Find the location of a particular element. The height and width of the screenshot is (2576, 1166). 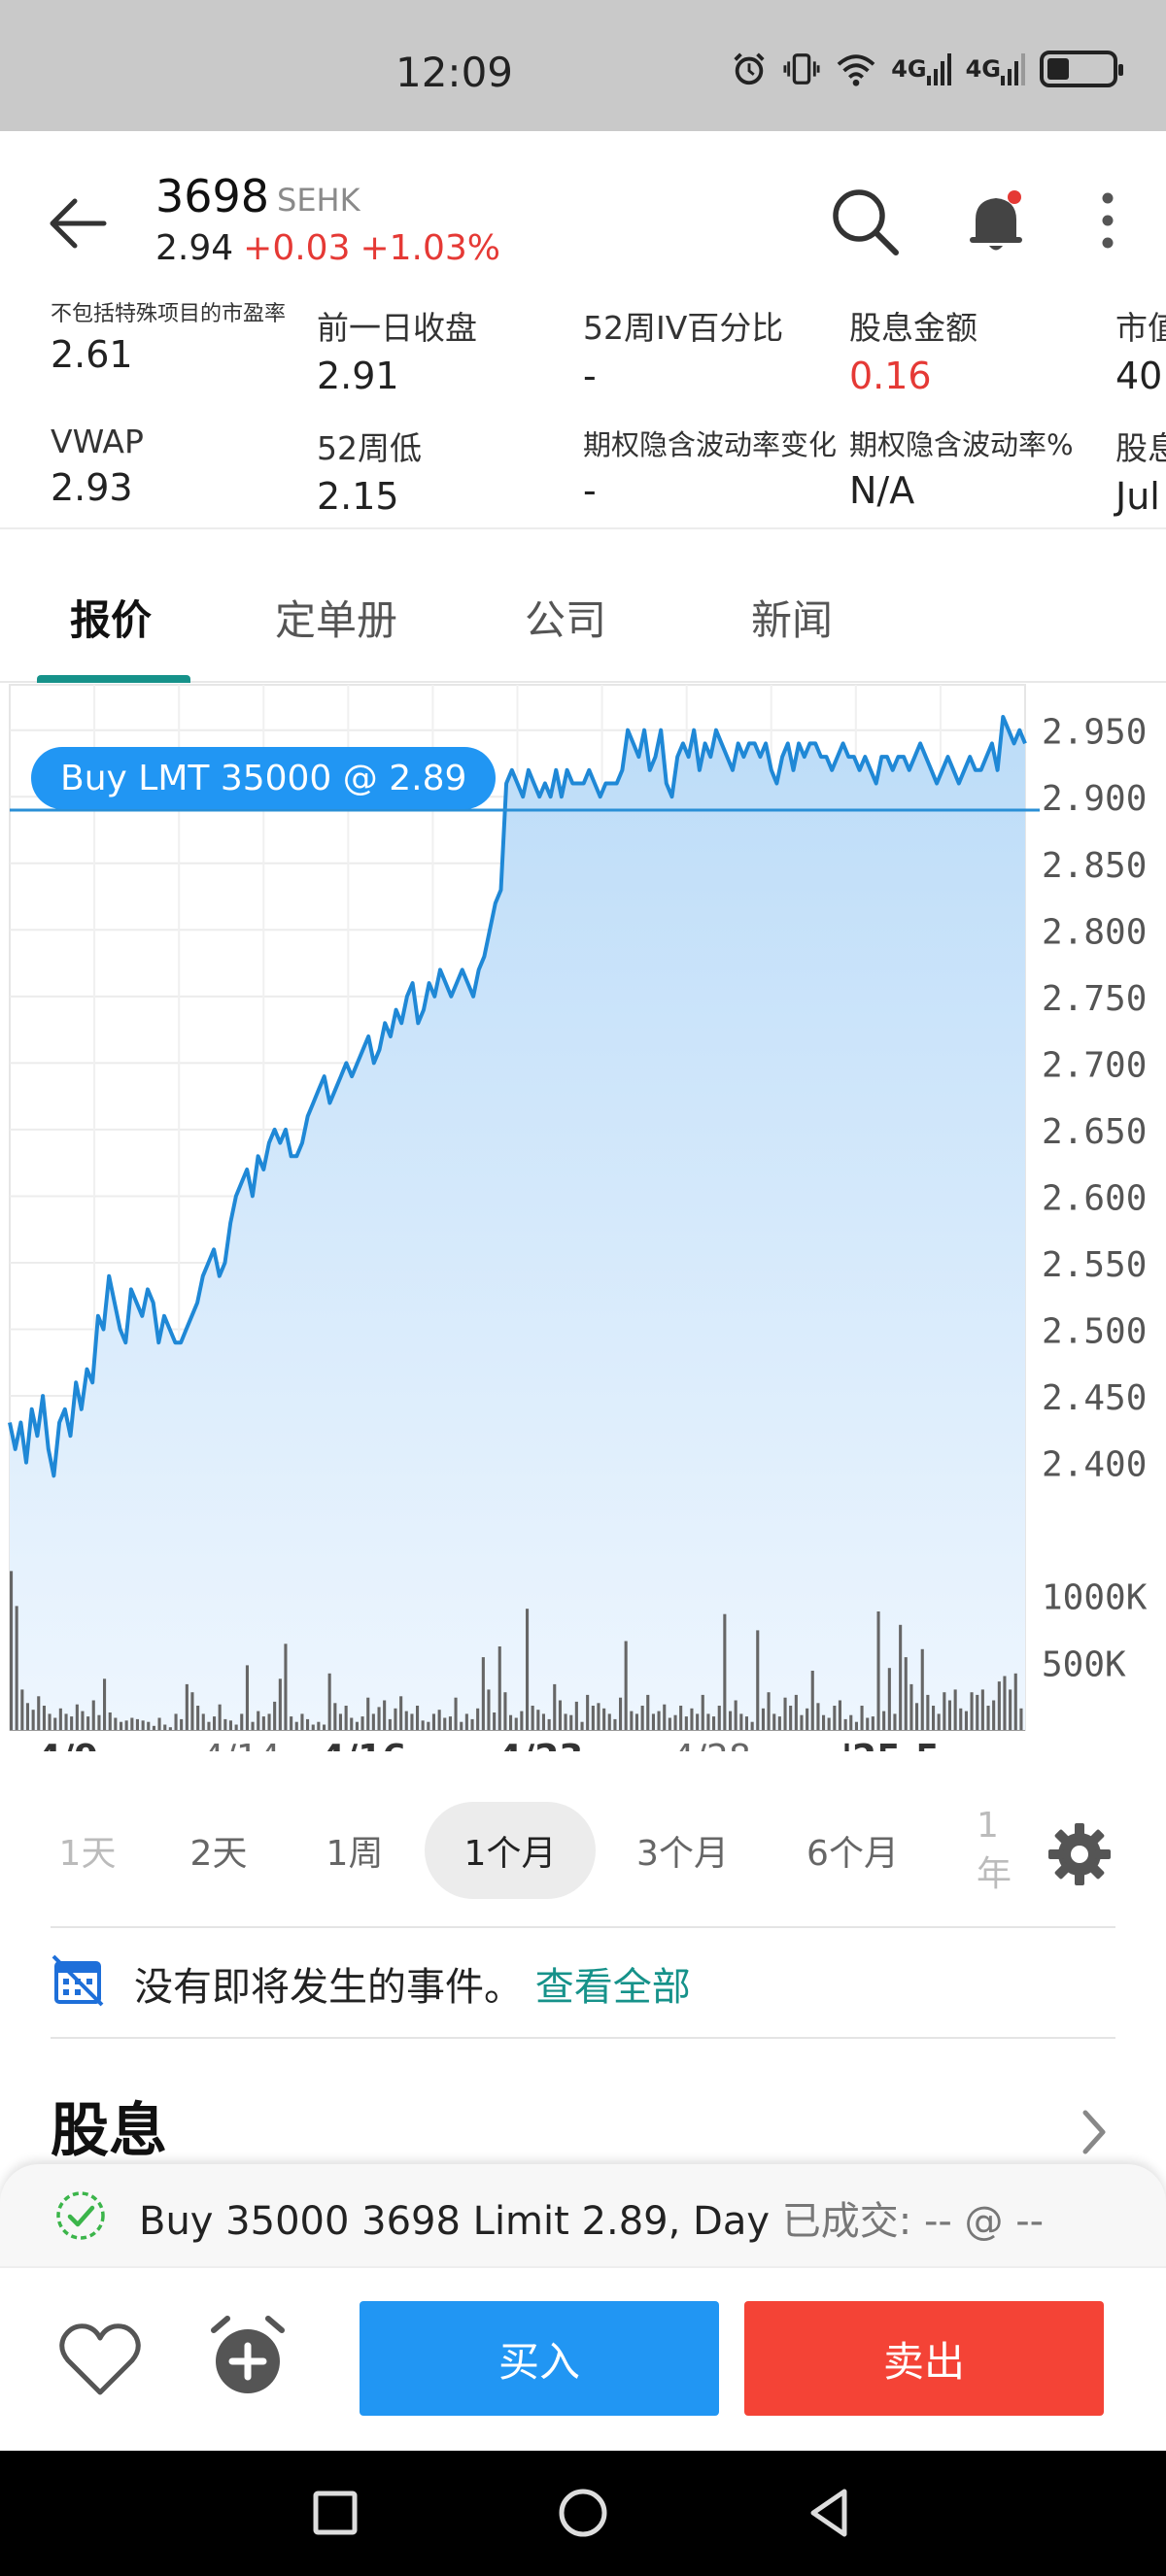

price-change-pct: +1.03% is located at coordinates (430, 248).